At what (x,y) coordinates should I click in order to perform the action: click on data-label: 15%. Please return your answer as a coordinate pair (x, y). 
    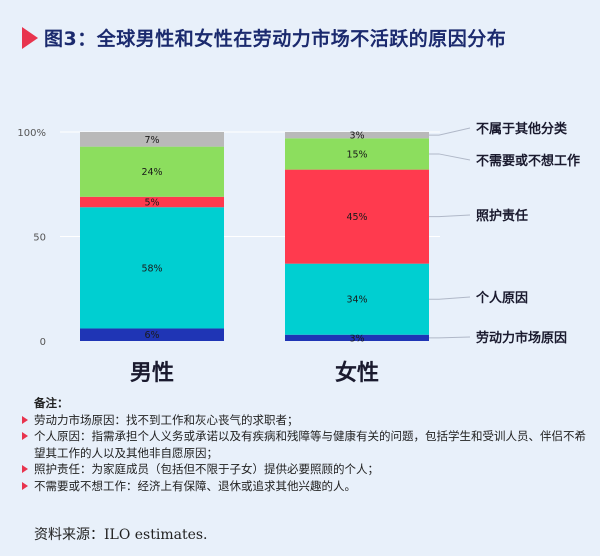
    Looking at the image, I should click on (356, 154).